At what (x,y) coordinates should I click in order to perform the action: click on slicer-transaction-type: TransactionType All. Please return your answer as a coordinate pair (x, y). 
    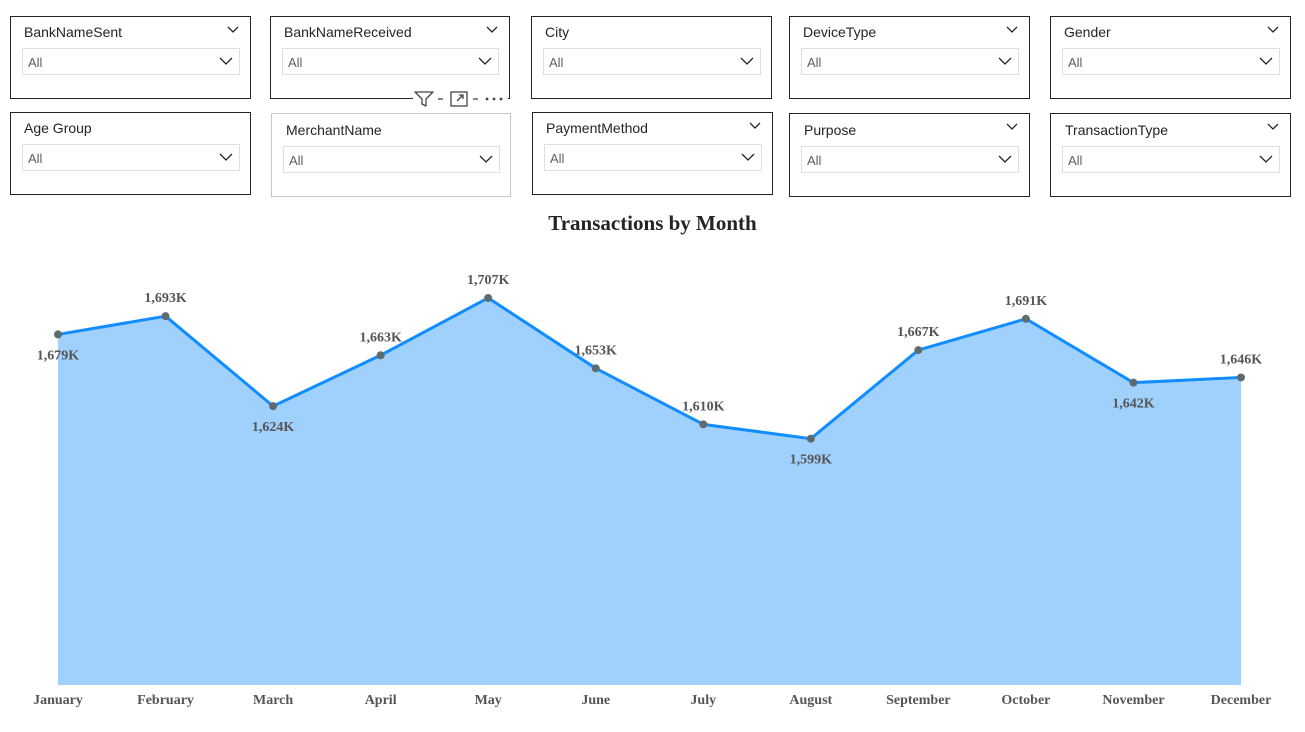
    Looking at the image, I should click on (1170, 155).